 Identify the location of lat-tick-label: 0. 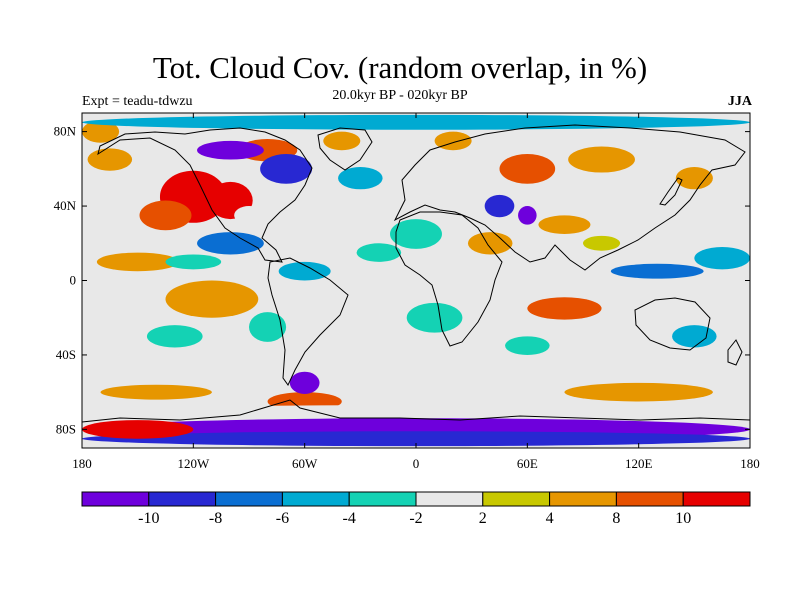
(73, 280).